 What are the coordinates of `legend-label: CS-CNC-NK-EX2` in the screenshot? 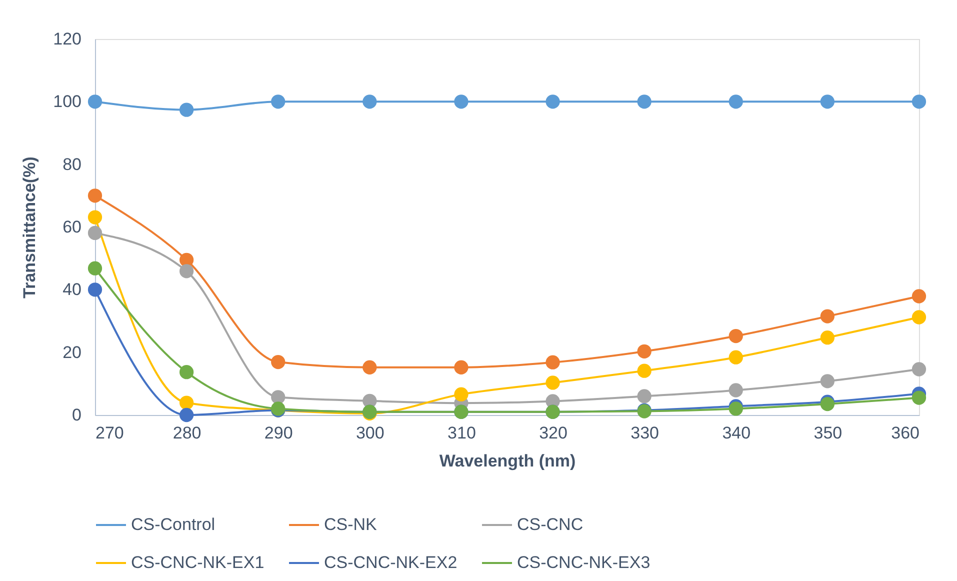 It's located at (391, 562).